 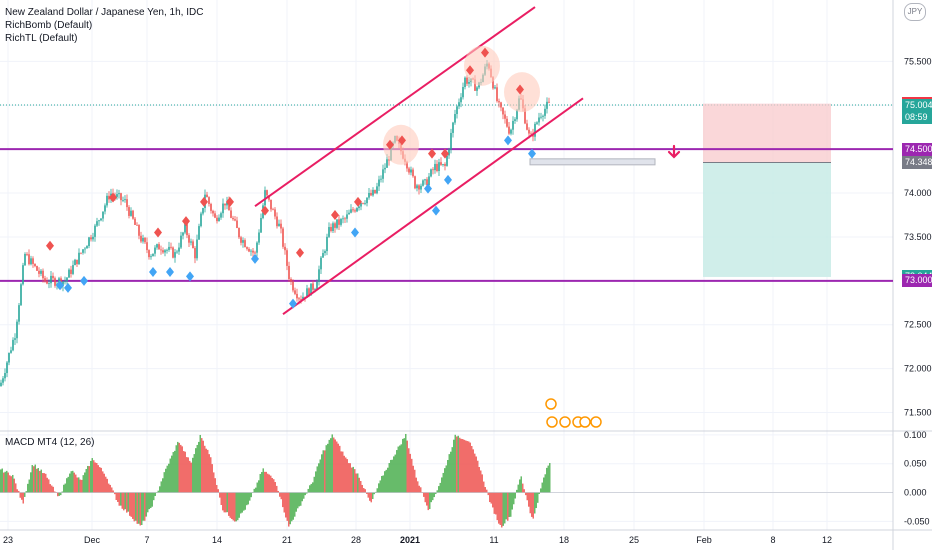 I want to click on currency-badge: JPY, so click(x=915, y=12).